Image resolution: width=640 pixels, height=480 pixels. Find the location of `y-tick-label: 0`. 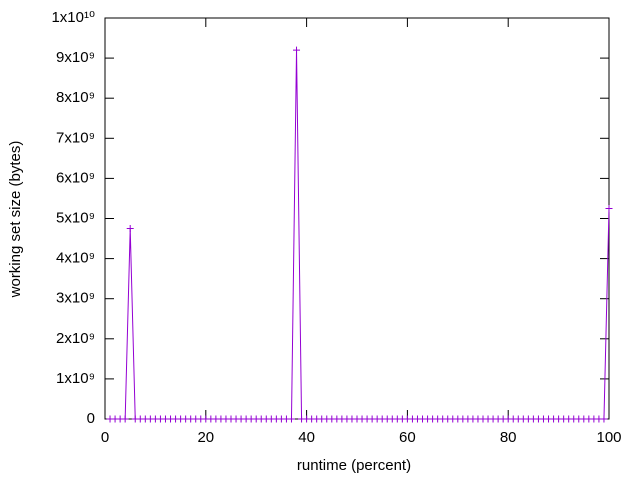

y-tick-label: 0 is located at coordinates (91, 418).